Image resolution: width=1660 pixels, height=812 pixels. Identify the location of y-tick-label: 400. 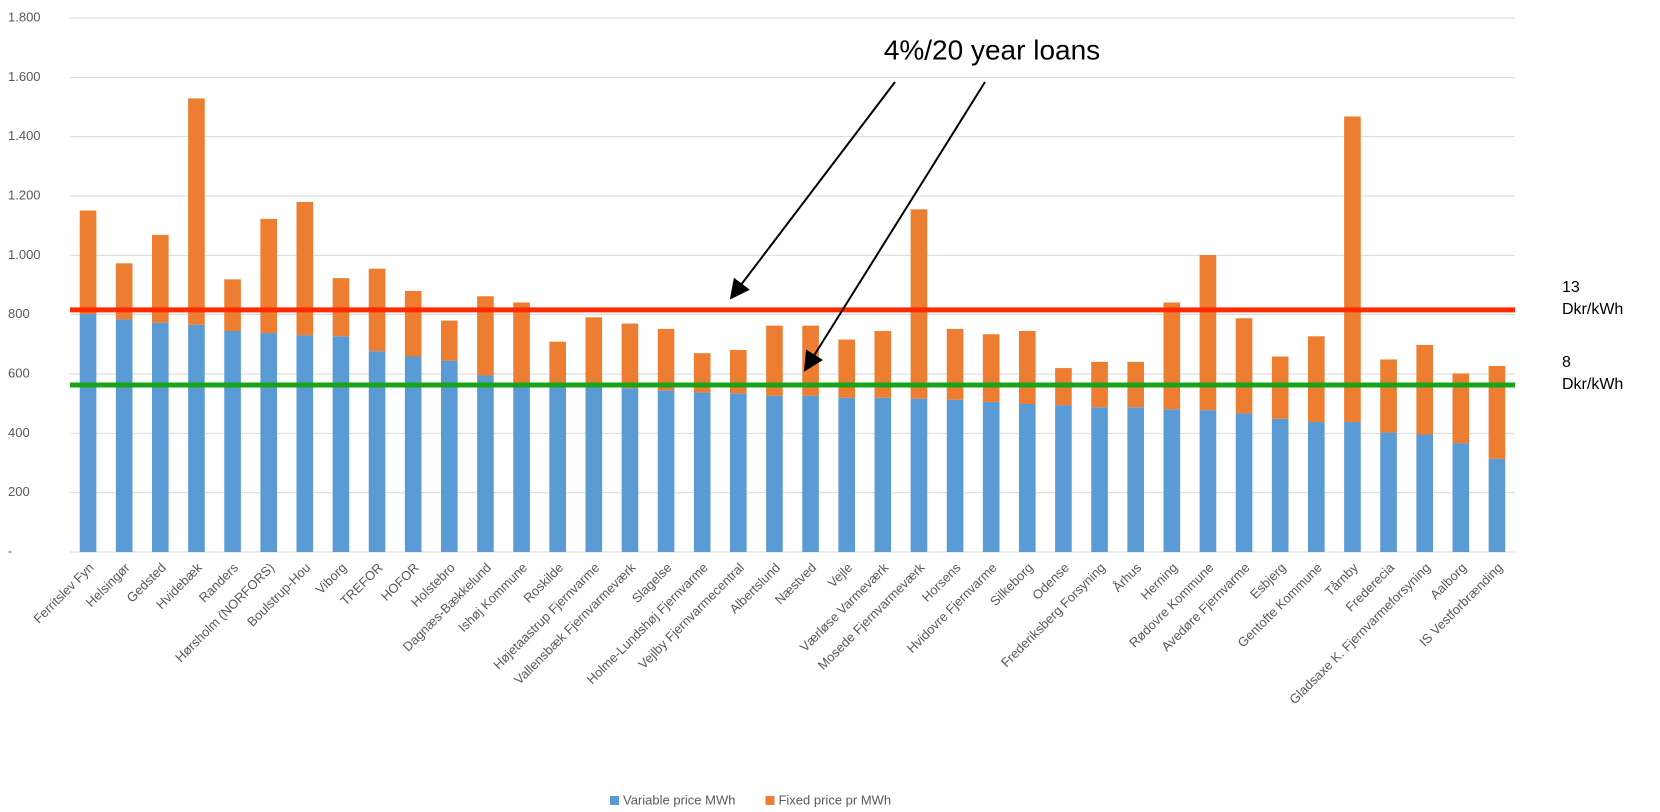
(19, 432).